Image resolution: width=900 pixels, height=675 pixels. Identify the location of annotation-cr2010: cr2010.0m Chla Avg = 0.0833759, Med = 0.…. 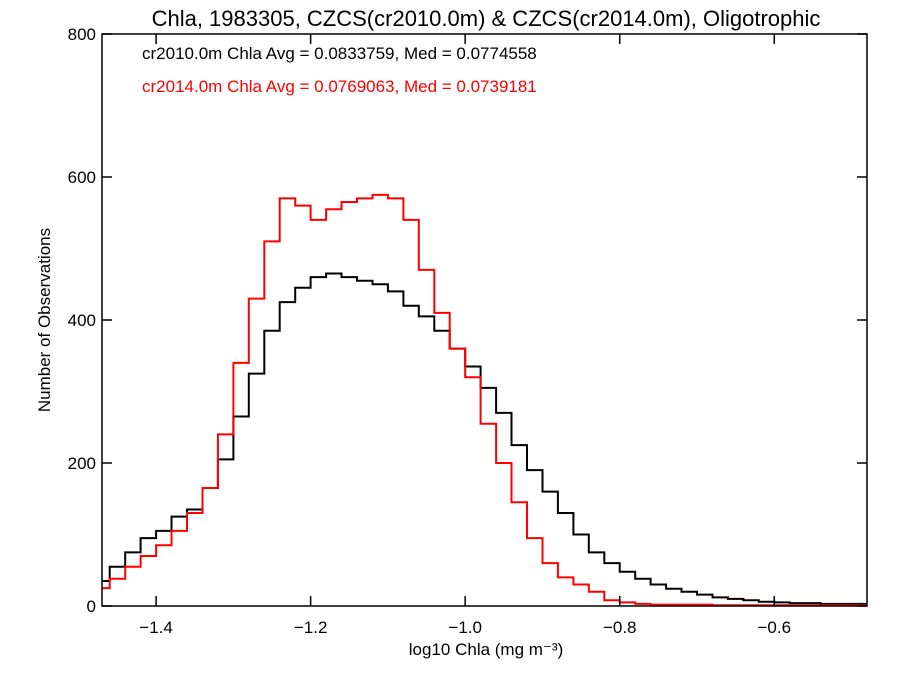
(339, 53).